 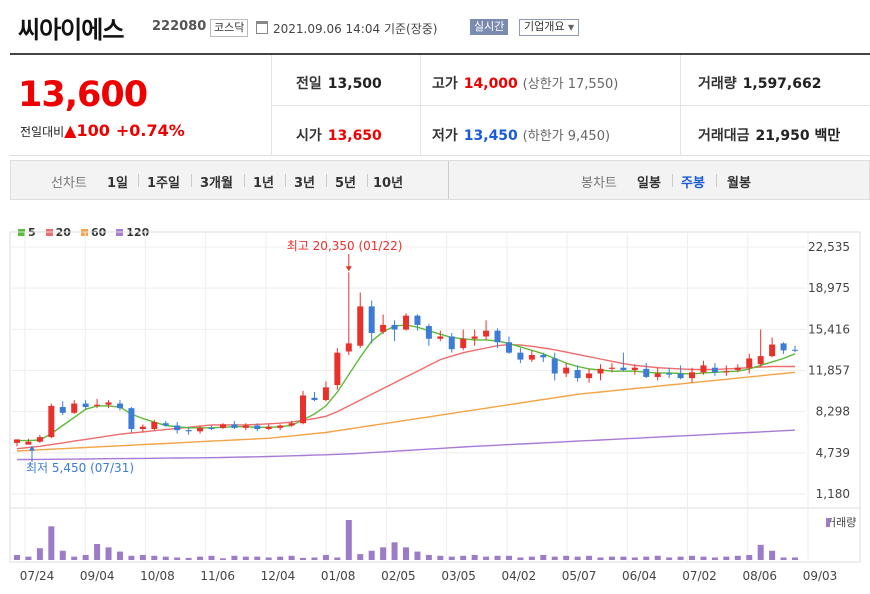 I want to click on period-1d: 1일, so click(x=118, y=183).